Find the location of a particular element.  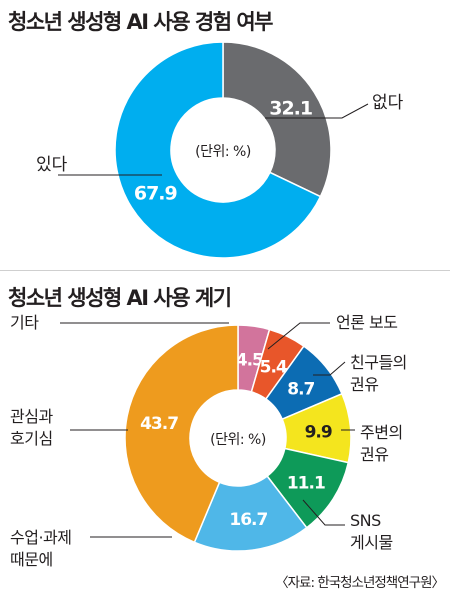

section-divider is located at coordinates (225, 270).